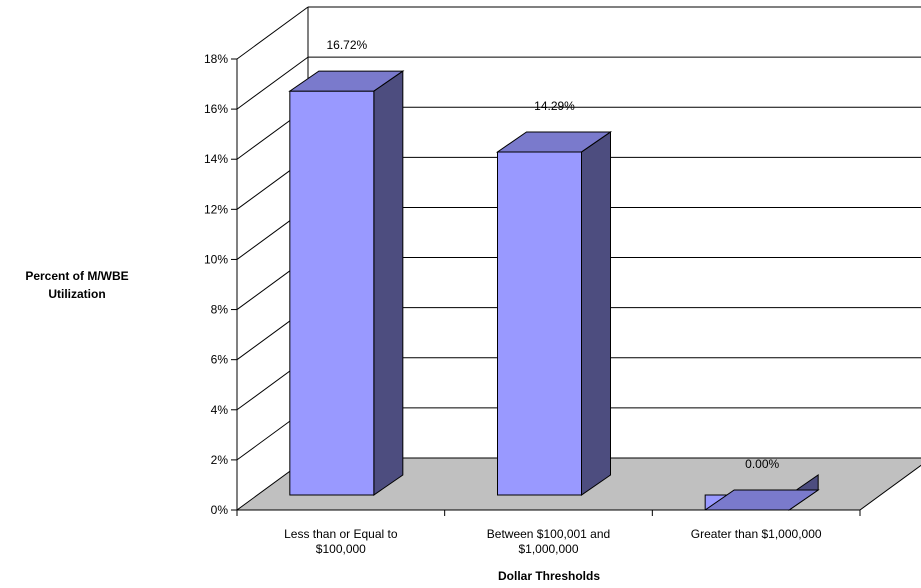 This screenshot has width=921, height=588. I want to click on y-axis-title-line-1: Percent of M/WBE, so click(76, 276).